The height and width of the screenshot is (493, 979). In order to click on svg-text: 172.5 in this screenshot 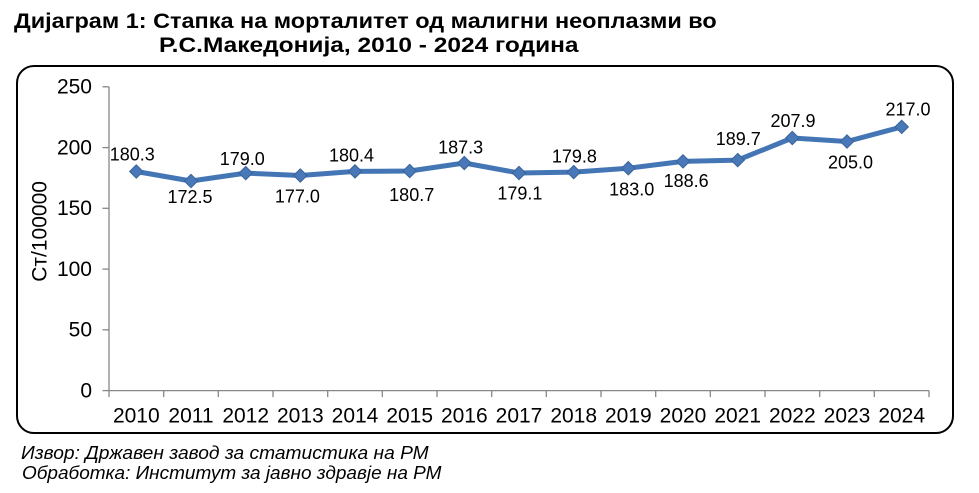, I will do `click(189, 197)`.